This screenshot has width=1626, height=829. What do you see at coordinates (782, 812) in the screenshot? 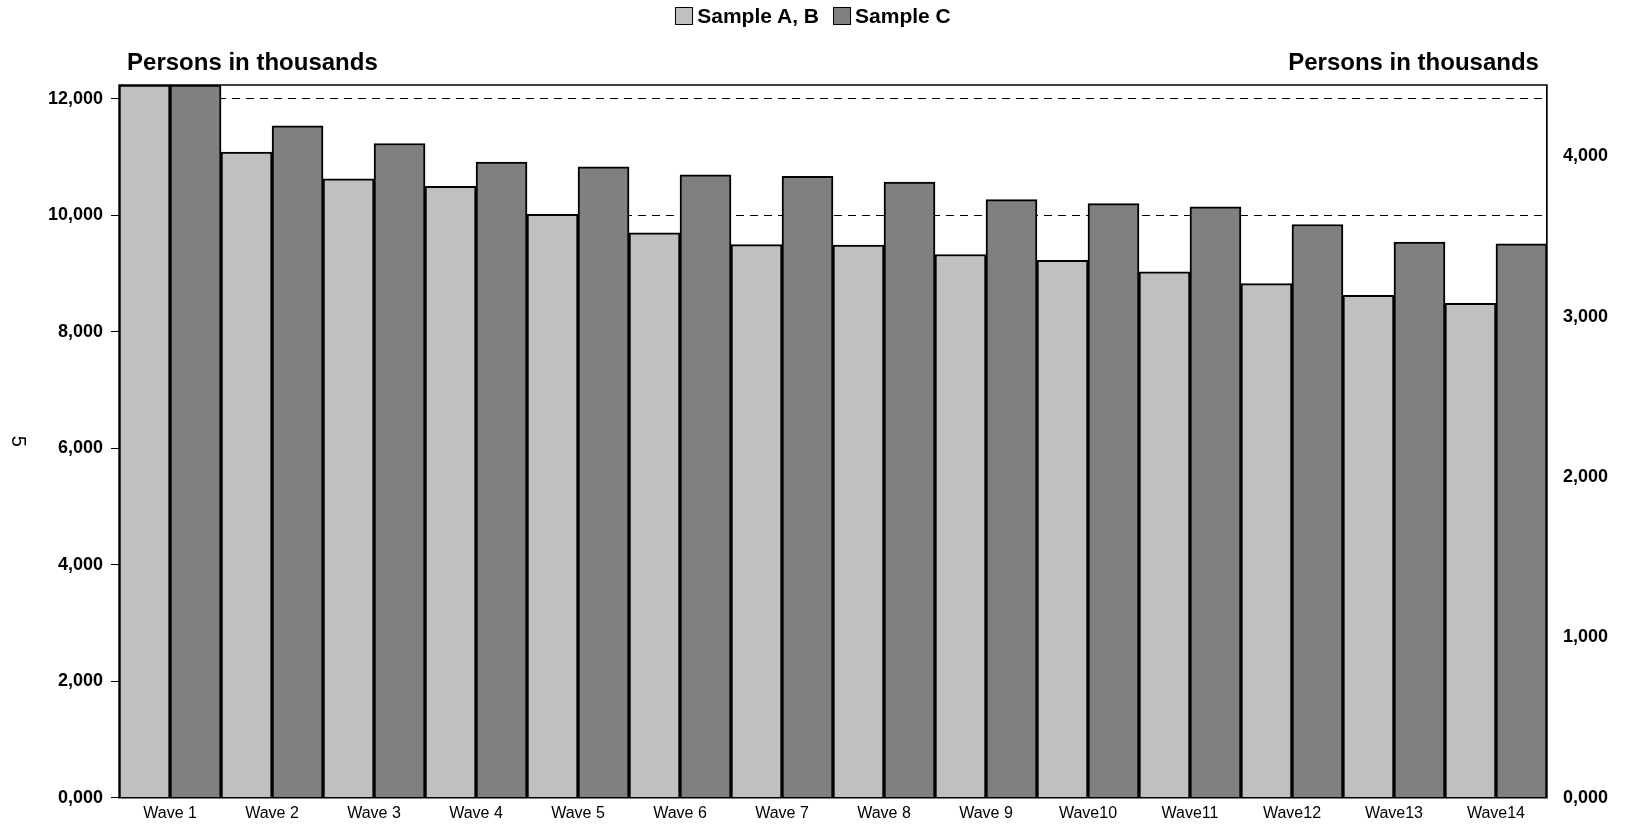
I see `x-tick-label: Wave 7` at bounding box center [782, 812].